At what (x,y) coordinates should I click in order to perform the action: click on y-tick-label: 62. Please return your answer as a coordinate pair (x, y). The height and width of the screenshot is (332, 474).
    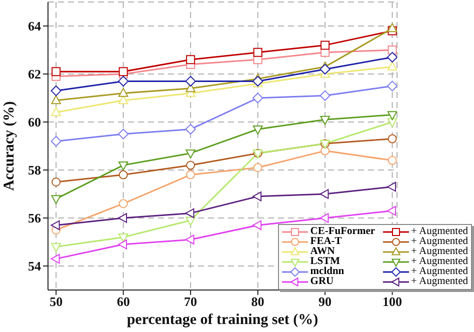
    Looking at the image, I should click on (34, 74).